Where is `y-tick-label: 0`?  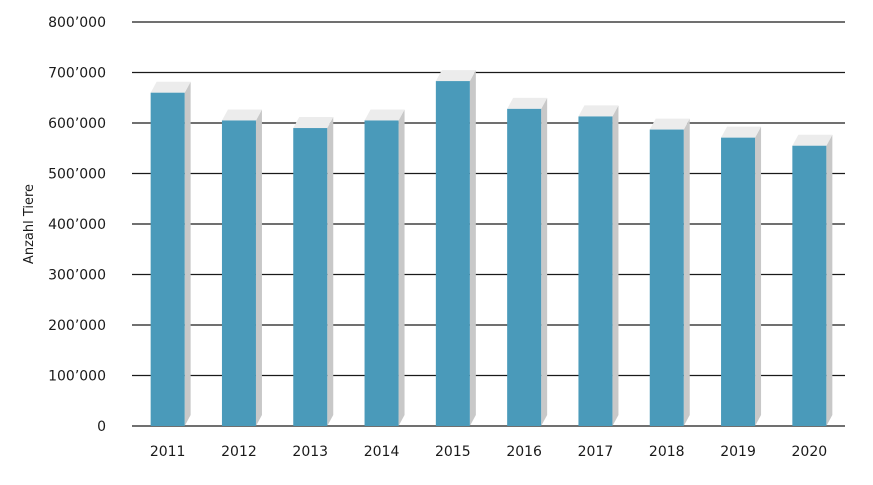 y-tick-label: 0 is located at coordinates (101, 427).